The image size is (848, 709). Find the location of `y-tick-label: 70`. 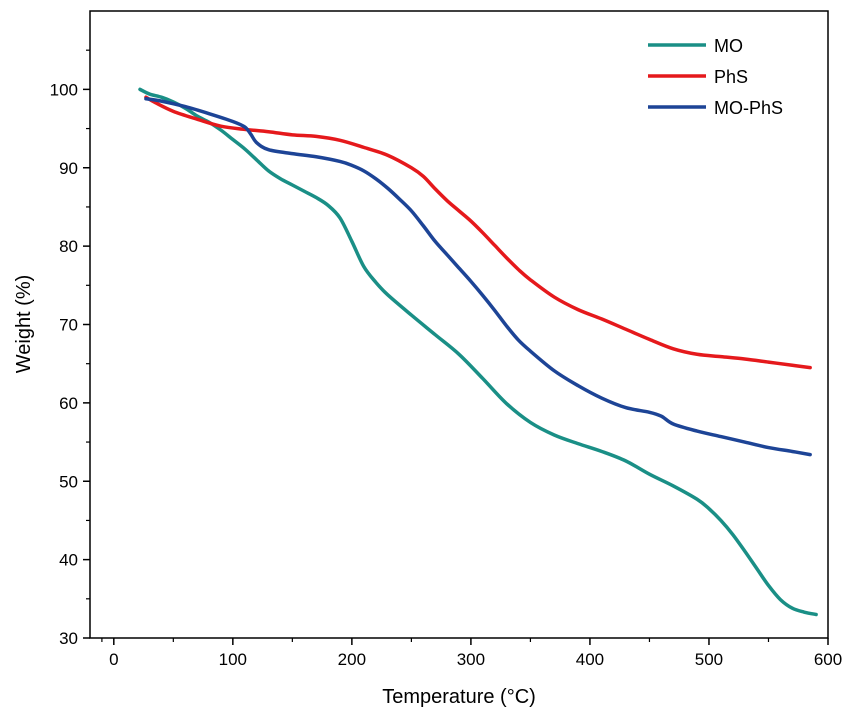

y-tick-label: 70 is located at coordinates (68, 325).